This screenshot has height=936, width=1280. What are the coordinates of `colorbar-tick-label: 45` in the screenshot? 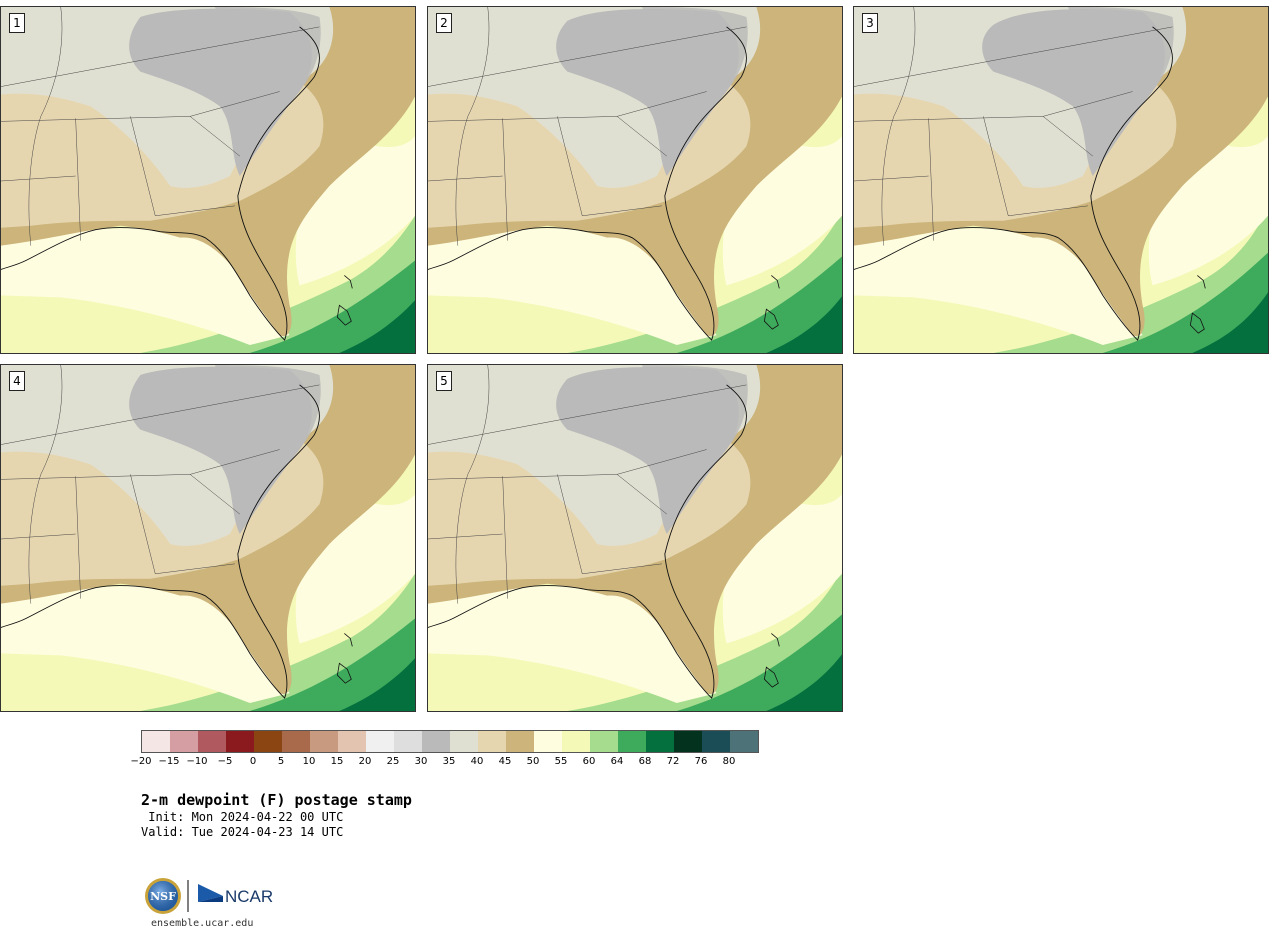 It's located at (505, 761).